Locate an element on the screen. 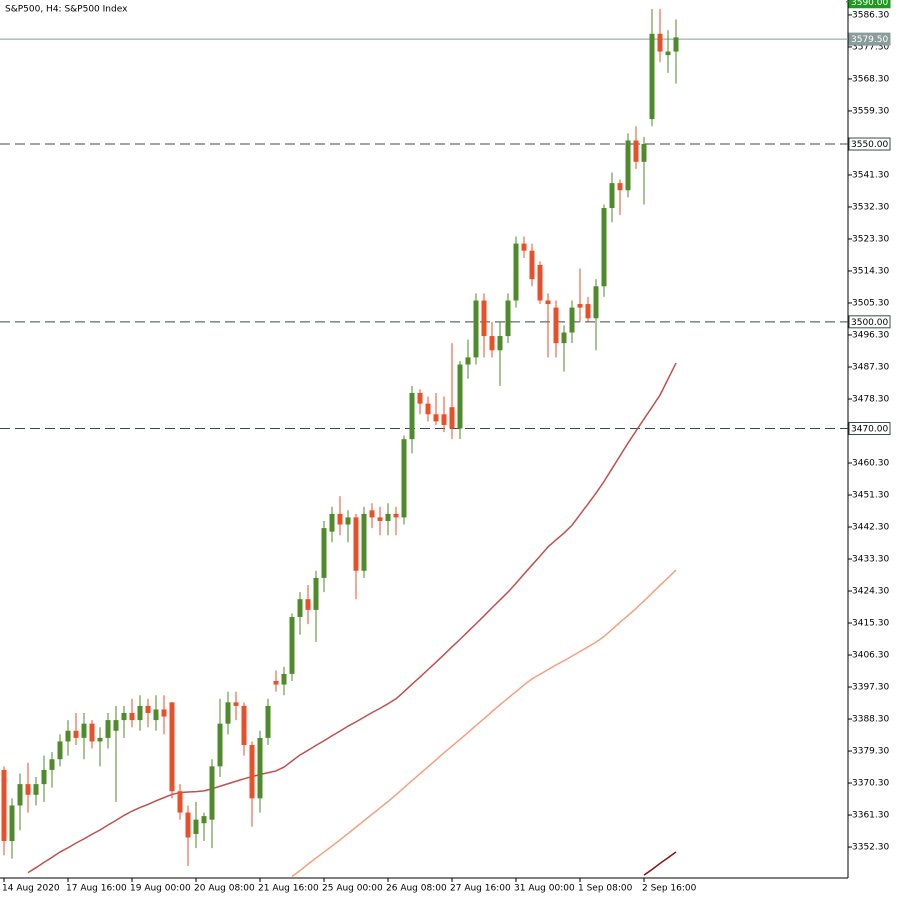 The image size is (900, 900). x-tick-label: 14 Aug 2020 is located at coordinates (31, 889).